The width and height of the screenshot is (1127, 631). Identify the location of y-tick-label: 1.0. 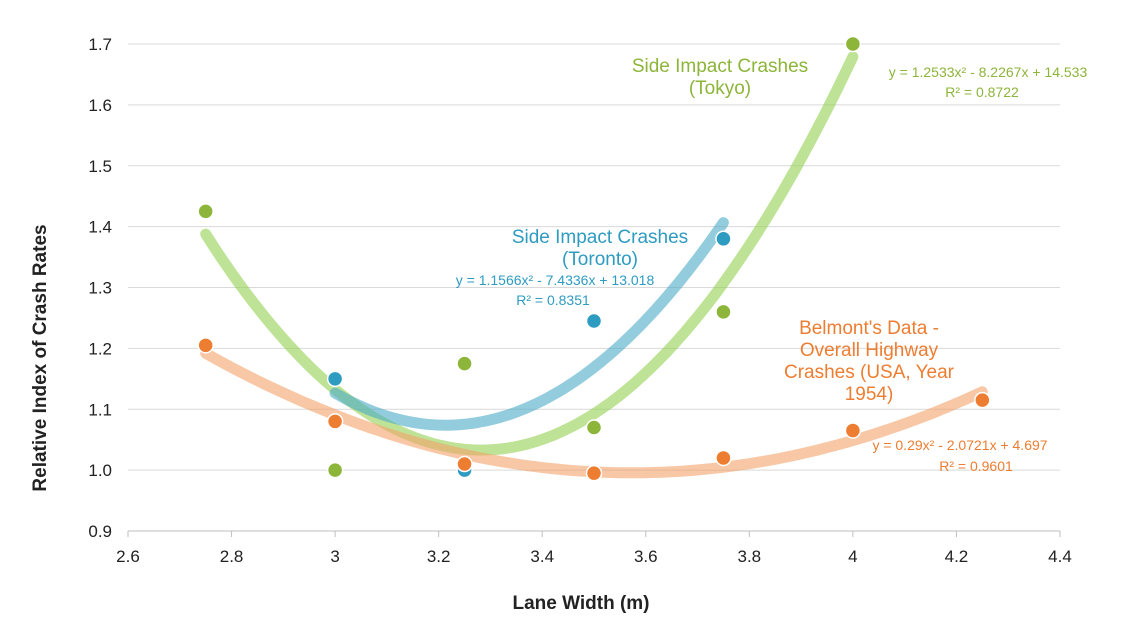
(100, 470).